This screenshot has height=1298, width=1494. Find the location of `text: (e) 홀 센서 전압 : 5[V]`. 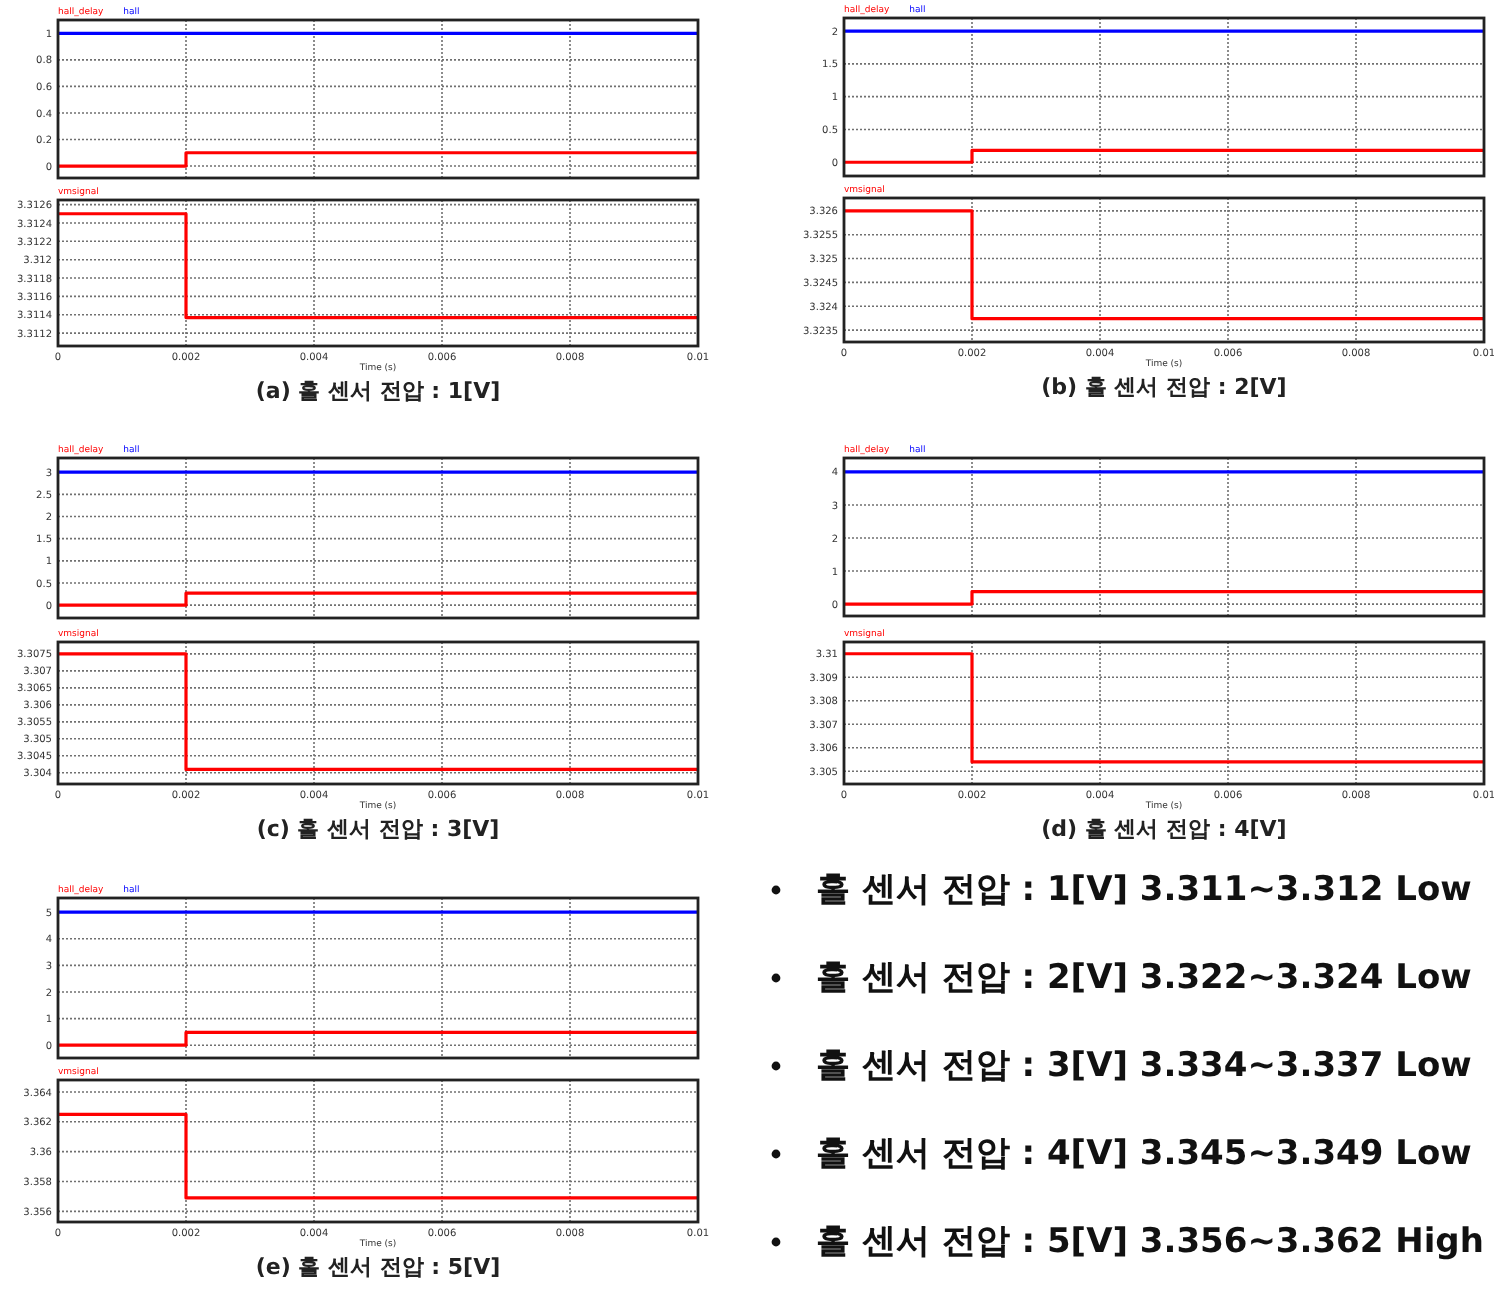

text: (e) 홀 센서 전압 : 5[V] is located at coordinates (378, 1267).